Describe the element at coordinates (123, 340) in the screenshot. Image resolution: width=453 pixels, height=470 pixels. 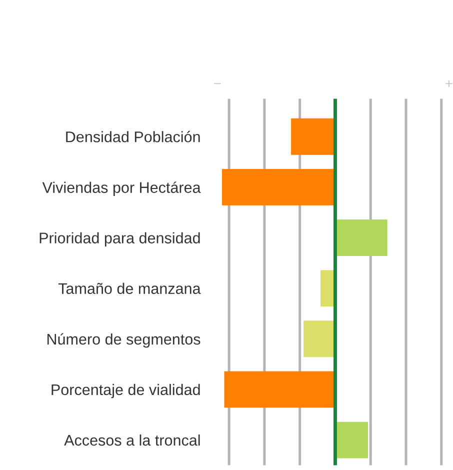
I see `y-tick-label: Número de segmentos` at that location.